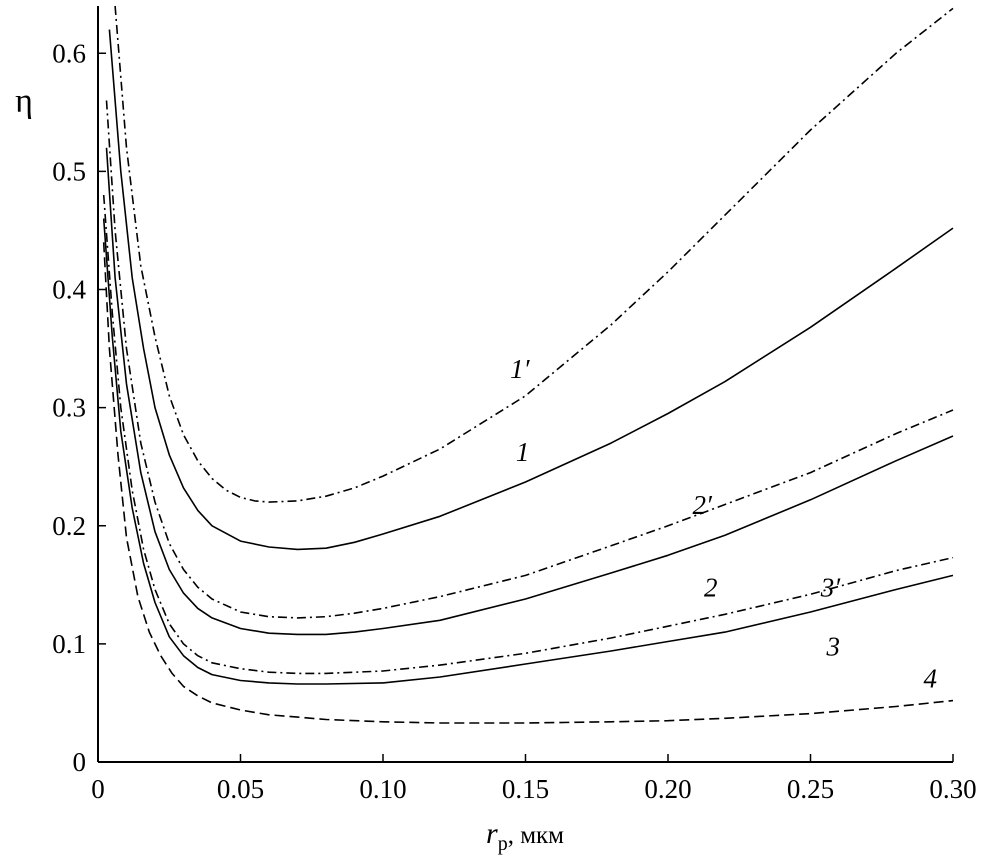  Describe the element at coordinates (930, 679) in the screenshot. I see `curve-label-7: 4` at that location.